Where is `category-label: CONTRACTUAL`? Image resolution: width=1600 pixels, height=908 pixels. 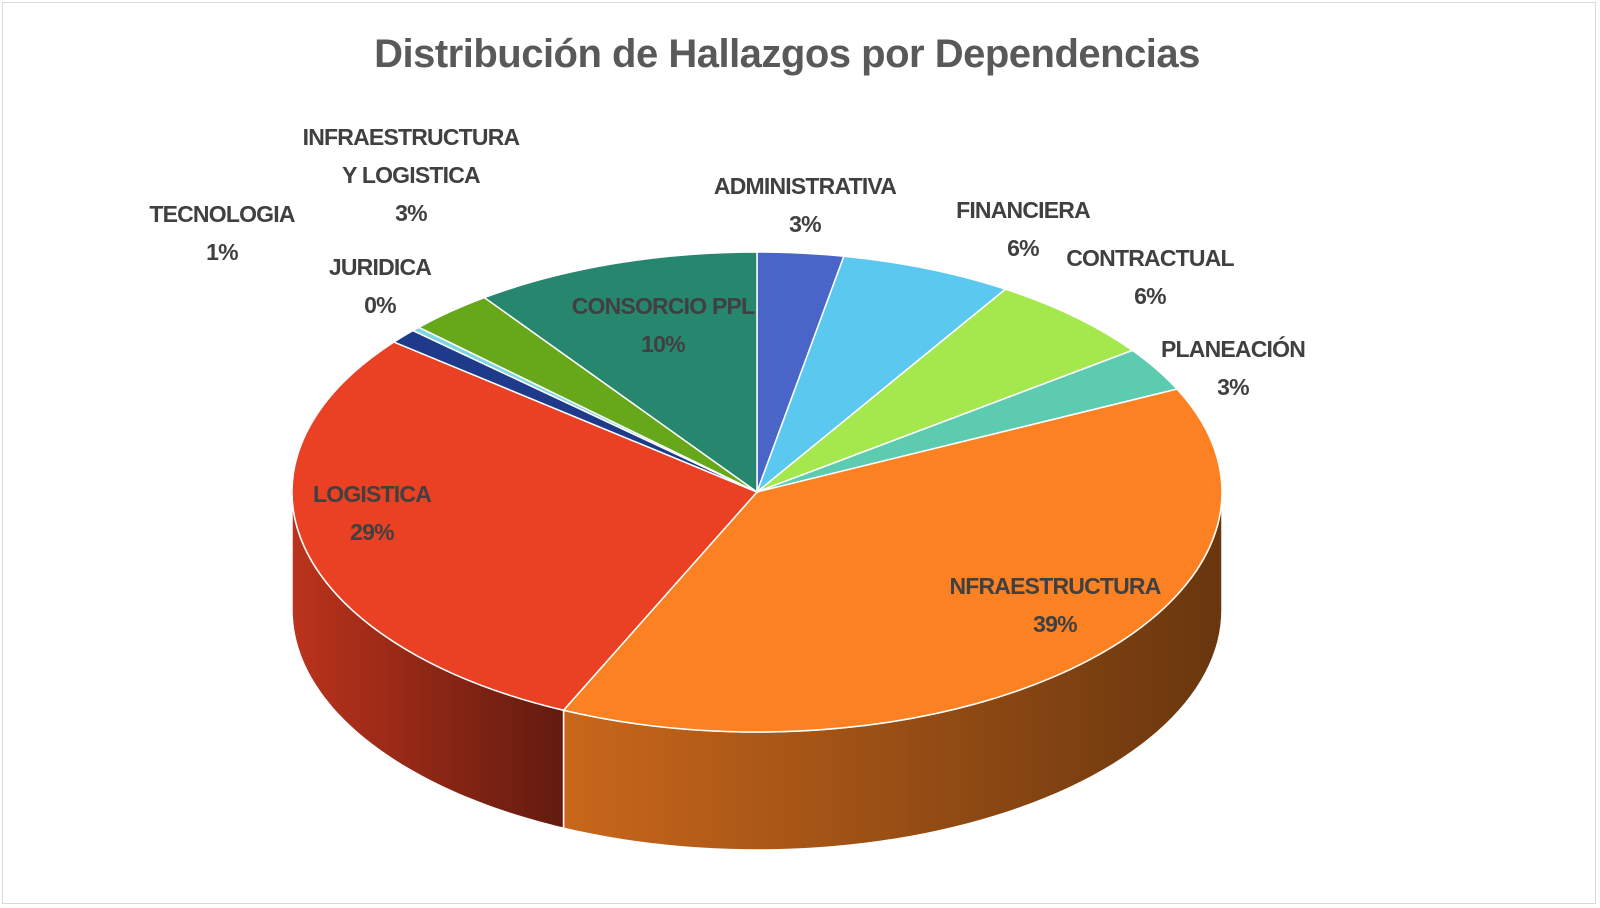 category-label: CONTRACTUAL is located at coordinates (1150, 258).